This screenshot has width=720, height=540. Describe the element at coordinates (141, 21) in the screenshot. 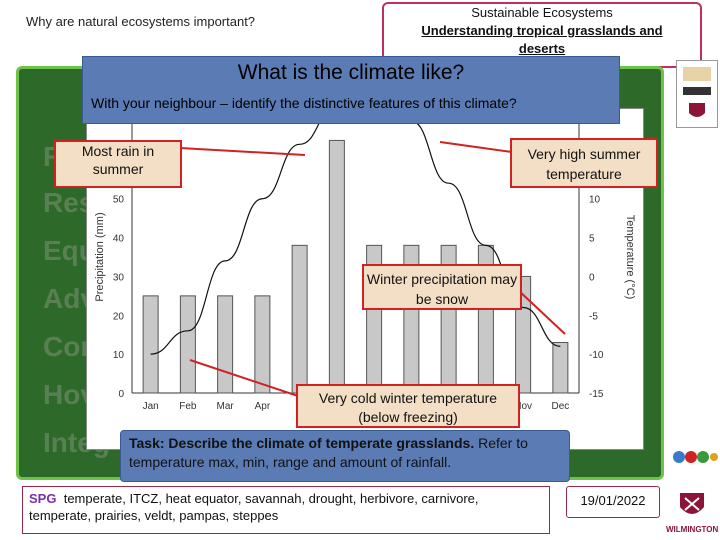

I see `page-question: Why are natural ecosystems important?` at that location.